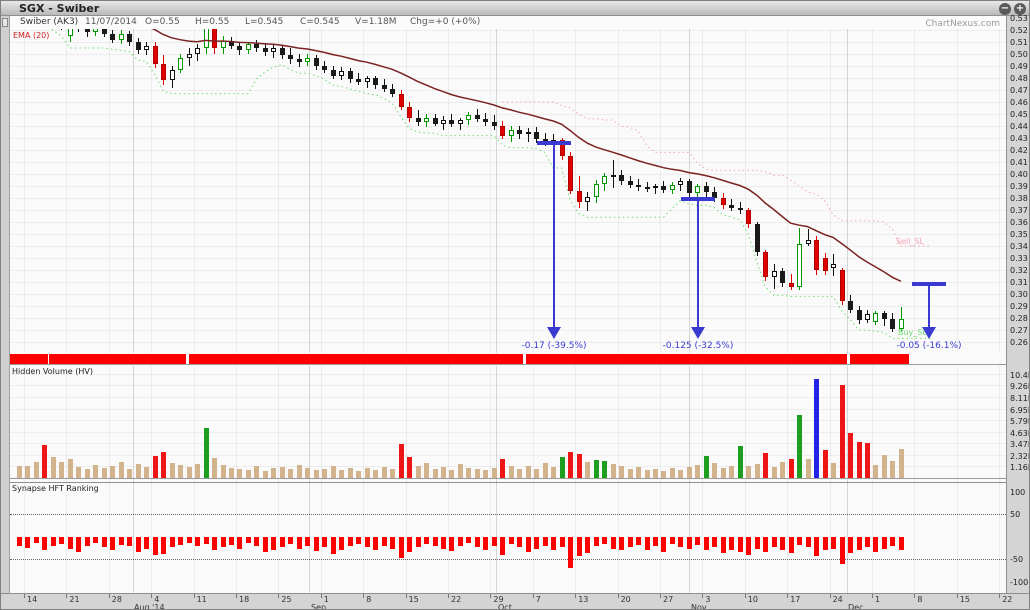 This screenshot has height=610, width=1030. I want to click on x-axis-day-label: 8, so click(920, 599).